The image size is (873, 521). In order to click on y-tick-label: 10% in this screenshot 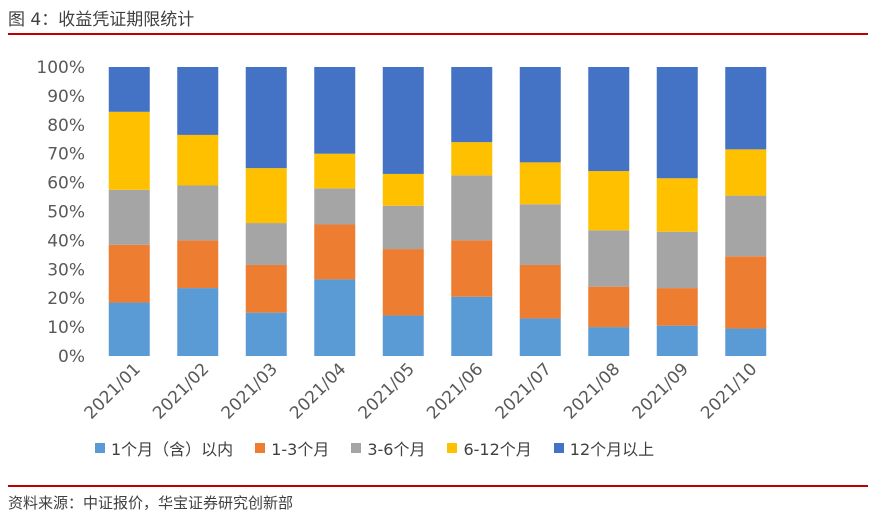, I will do `click(66, 328)`.